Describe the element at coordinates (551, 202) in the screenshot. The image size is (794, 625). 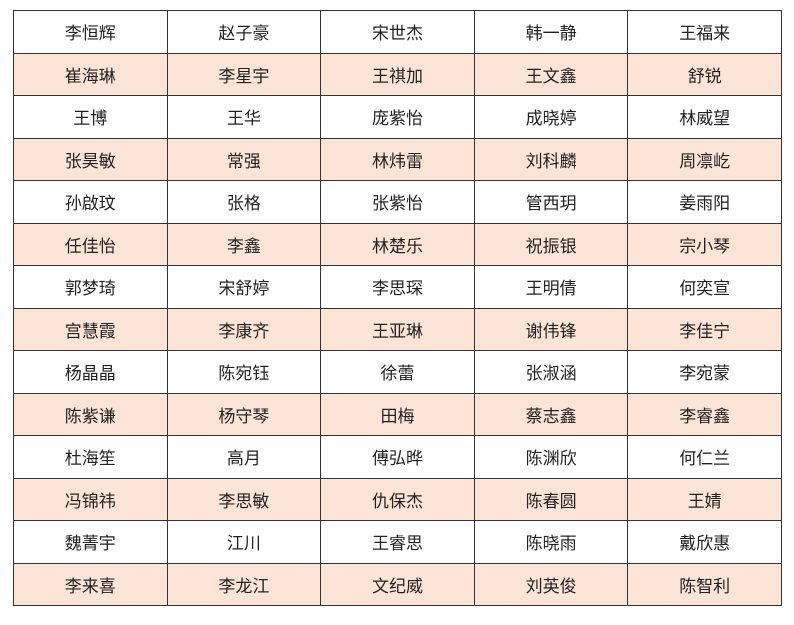
I see `name-cell: 管西玥` at that location.